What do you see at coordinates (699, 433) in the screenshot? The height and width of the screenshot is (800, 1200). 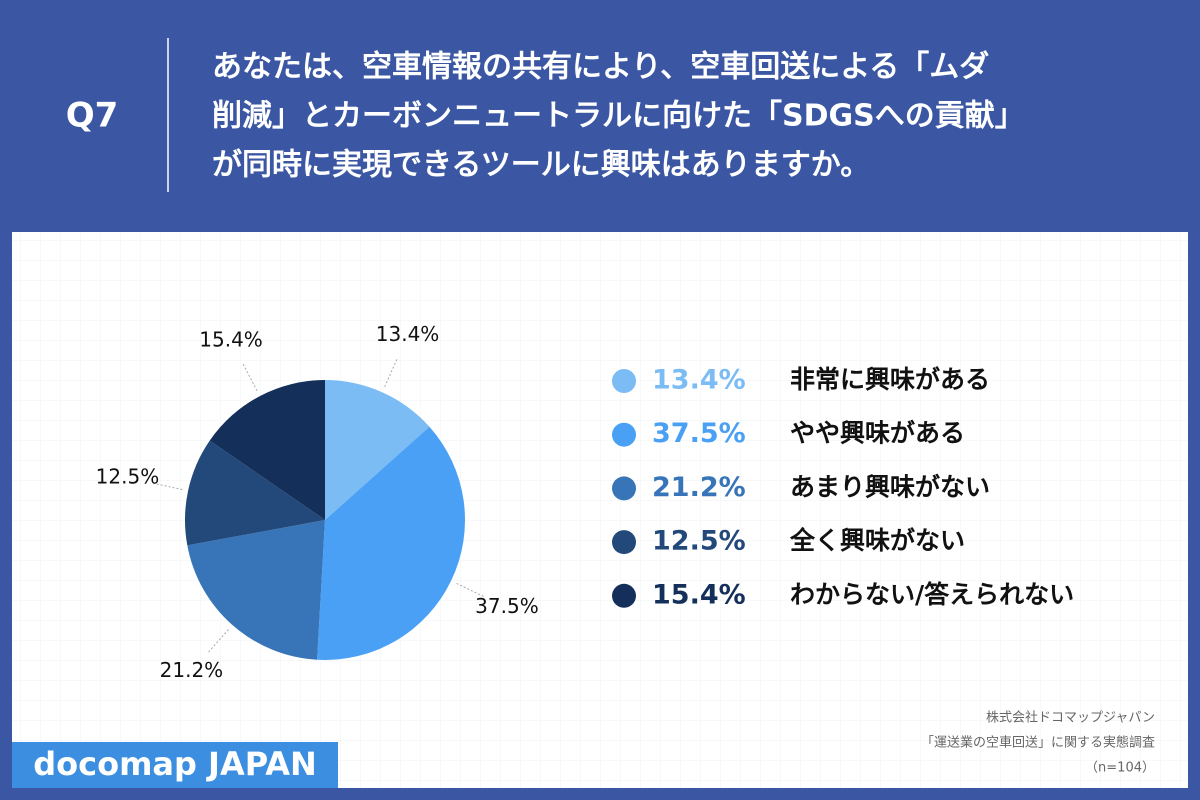 I see `legend-value: 37.5%` at bounding box center [699, 433].